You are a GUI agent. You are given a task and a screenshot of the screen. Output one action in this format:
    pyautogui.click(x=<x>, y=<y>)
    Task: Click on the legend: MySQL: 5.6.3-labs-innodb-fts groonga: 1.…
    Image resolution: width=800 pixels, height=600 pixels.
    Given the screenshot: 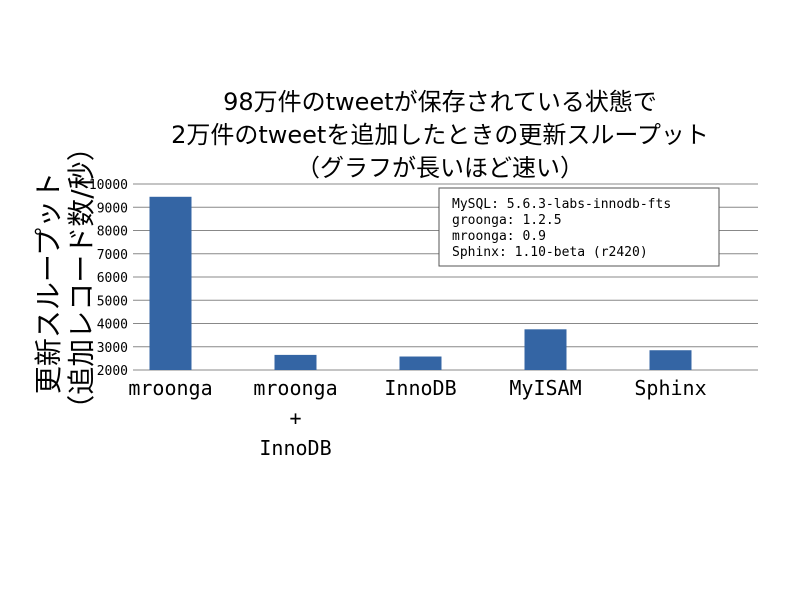 What is the action you would take?
    pyautogui.click(x=579, y=227)
    